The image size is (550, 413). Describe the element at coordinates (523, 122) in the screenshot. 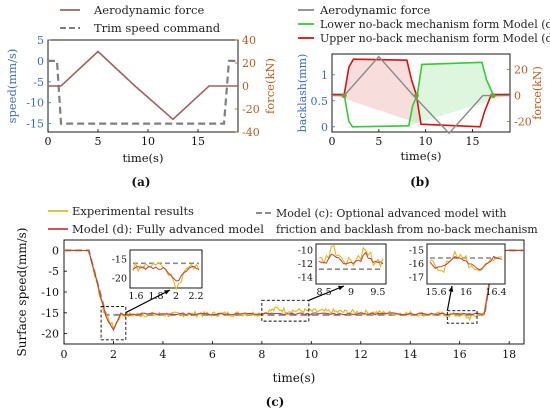

I see `b-ytick-right-label: -20` at that location.